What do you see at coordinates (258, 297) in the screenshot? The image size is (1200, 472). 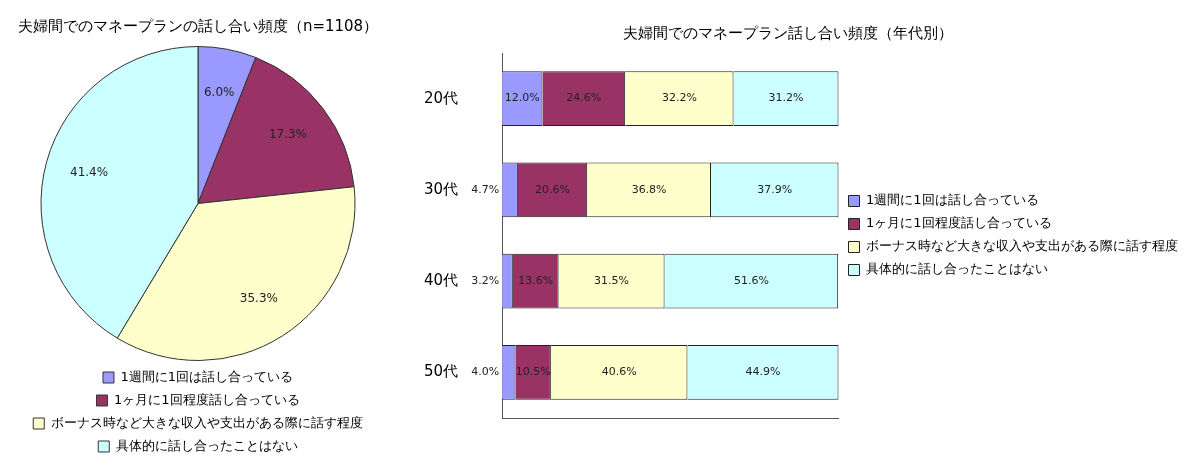 I see `data-label: 35.3%` at bounding box center [258, 297].